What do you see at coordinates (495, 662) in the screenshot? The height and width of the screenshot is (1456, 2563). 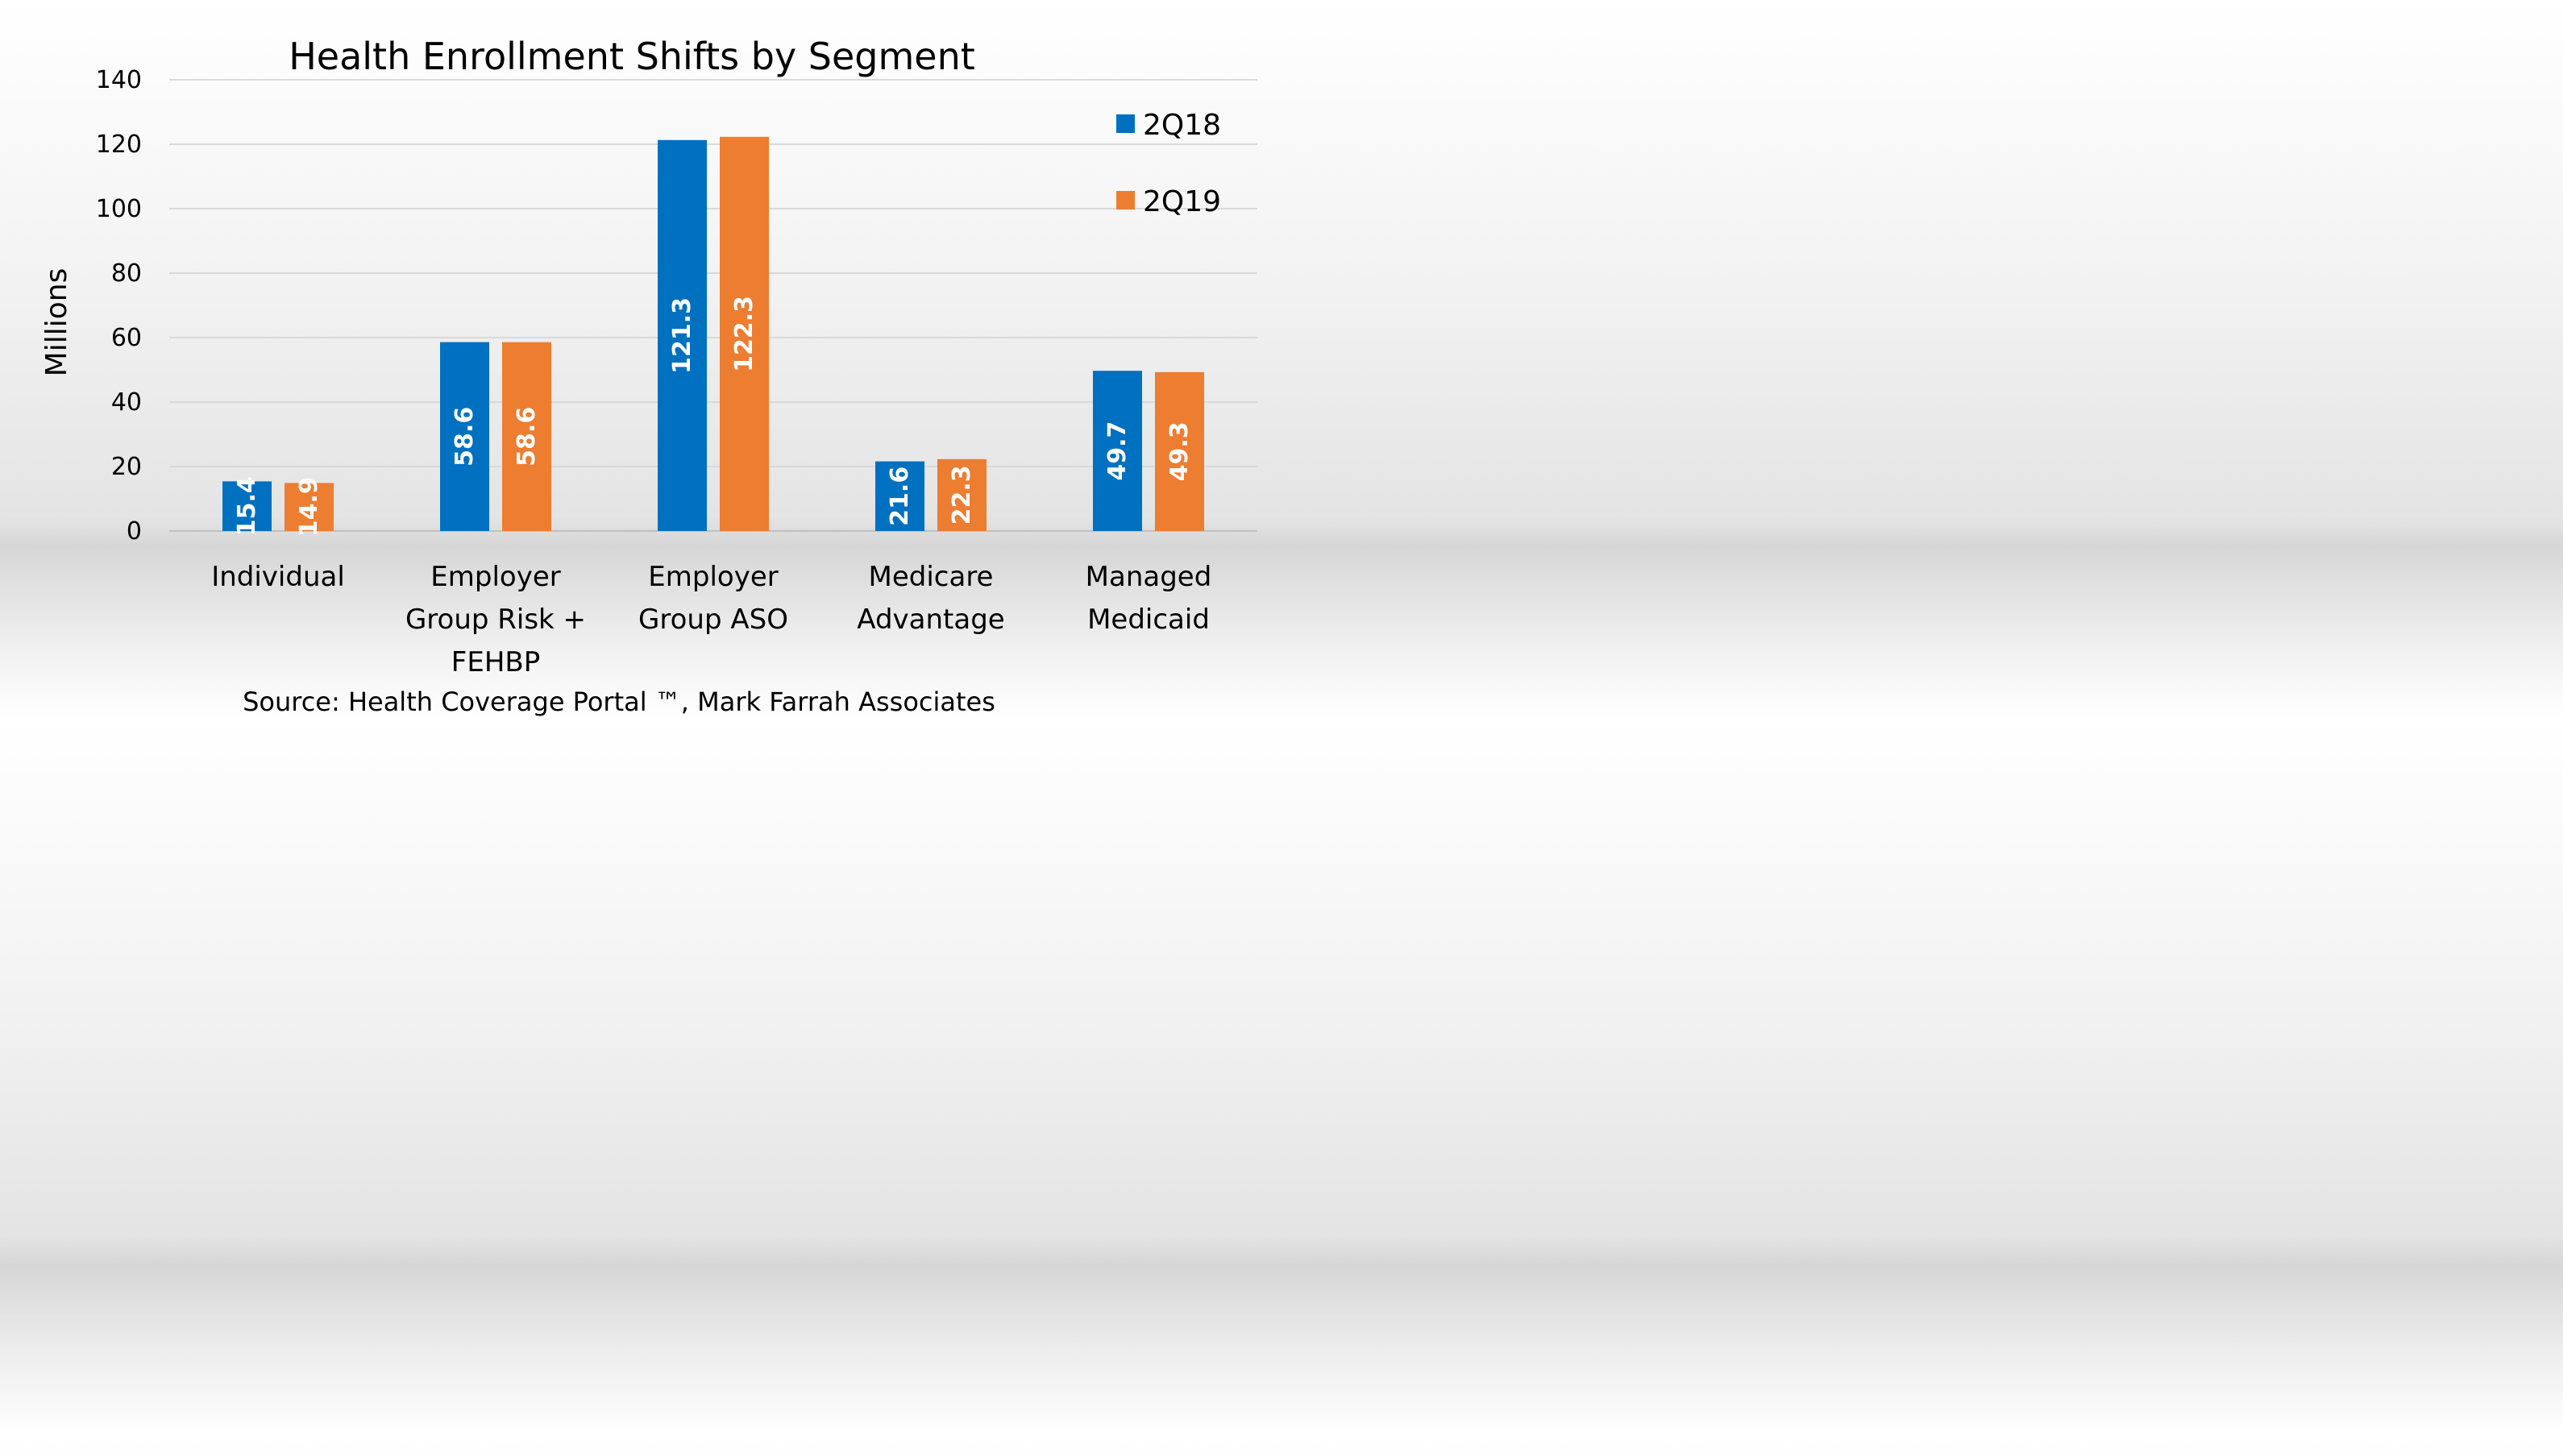 I see `category-label: FEHBP` at bounding box center [495, 662].